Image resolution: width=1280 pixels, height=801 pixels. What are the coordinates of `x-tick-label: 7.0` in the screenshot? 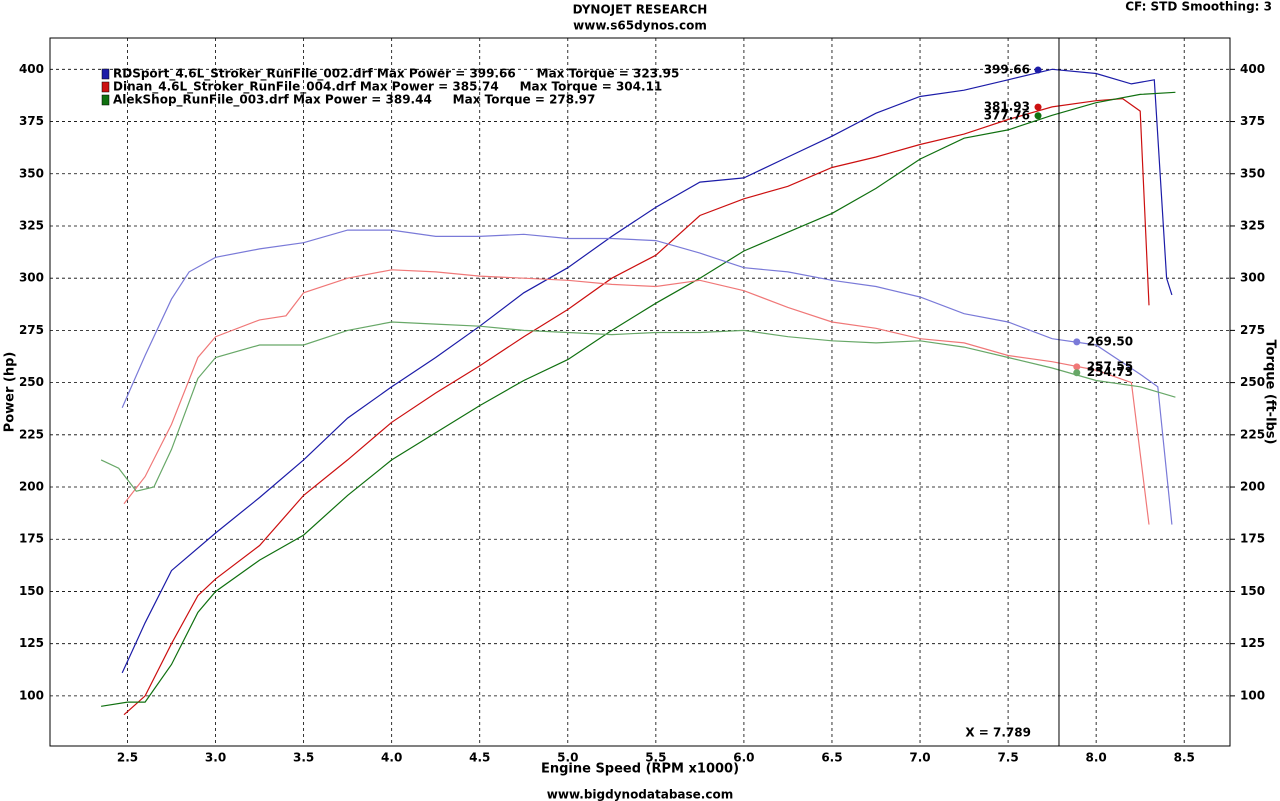 It's located at (919, 758).